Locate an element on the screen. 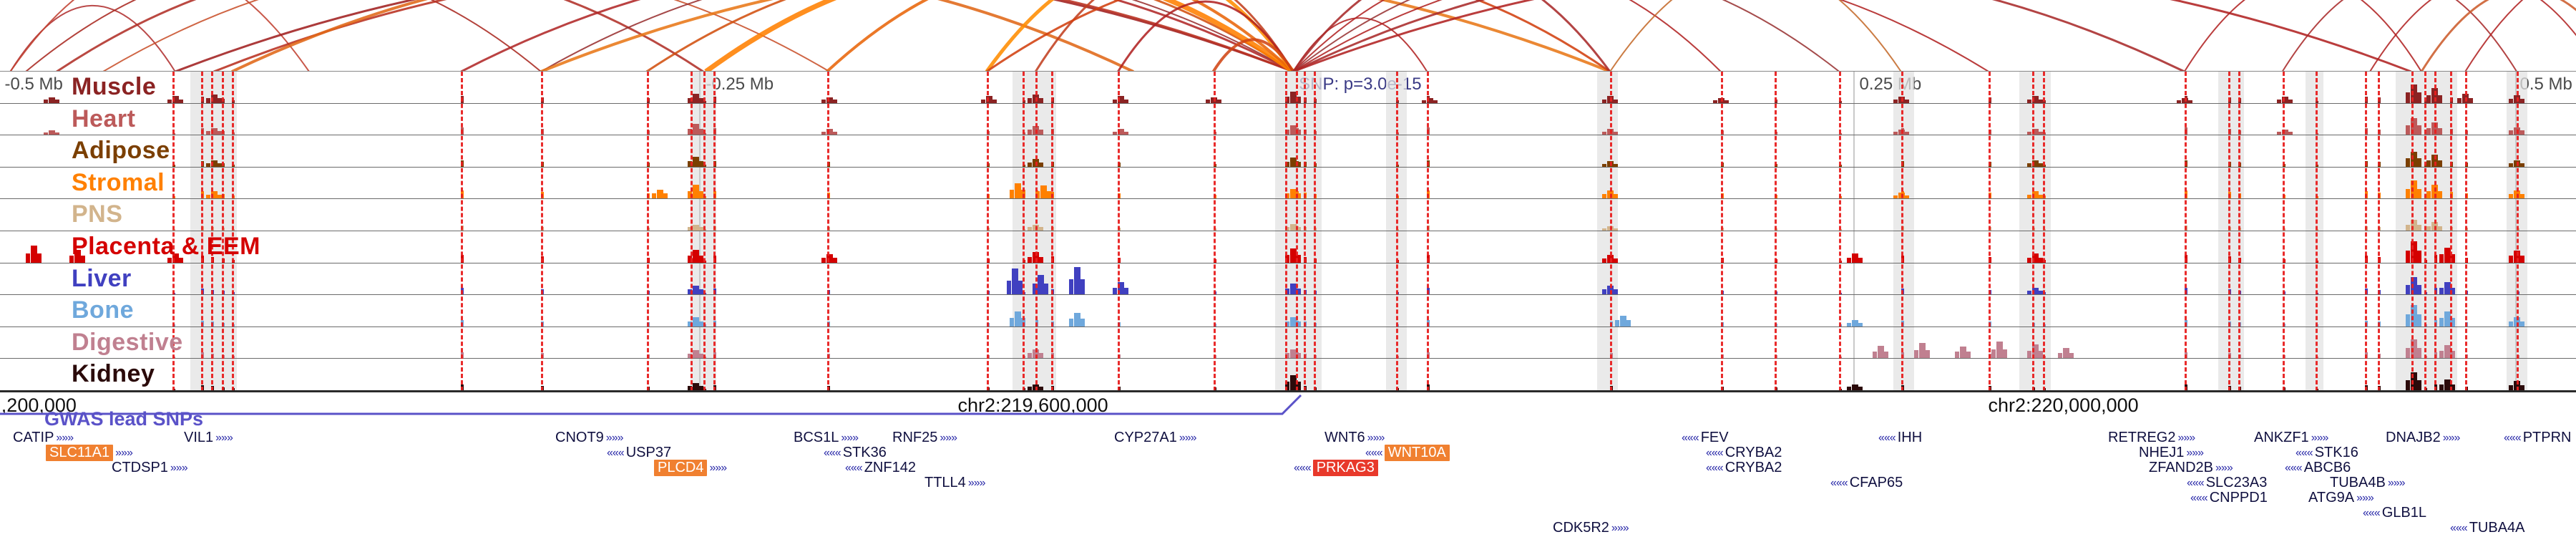 This screenshot has height=537, width=2576. gene-name-label: WNT6 is located at coordinates (1344, 438).